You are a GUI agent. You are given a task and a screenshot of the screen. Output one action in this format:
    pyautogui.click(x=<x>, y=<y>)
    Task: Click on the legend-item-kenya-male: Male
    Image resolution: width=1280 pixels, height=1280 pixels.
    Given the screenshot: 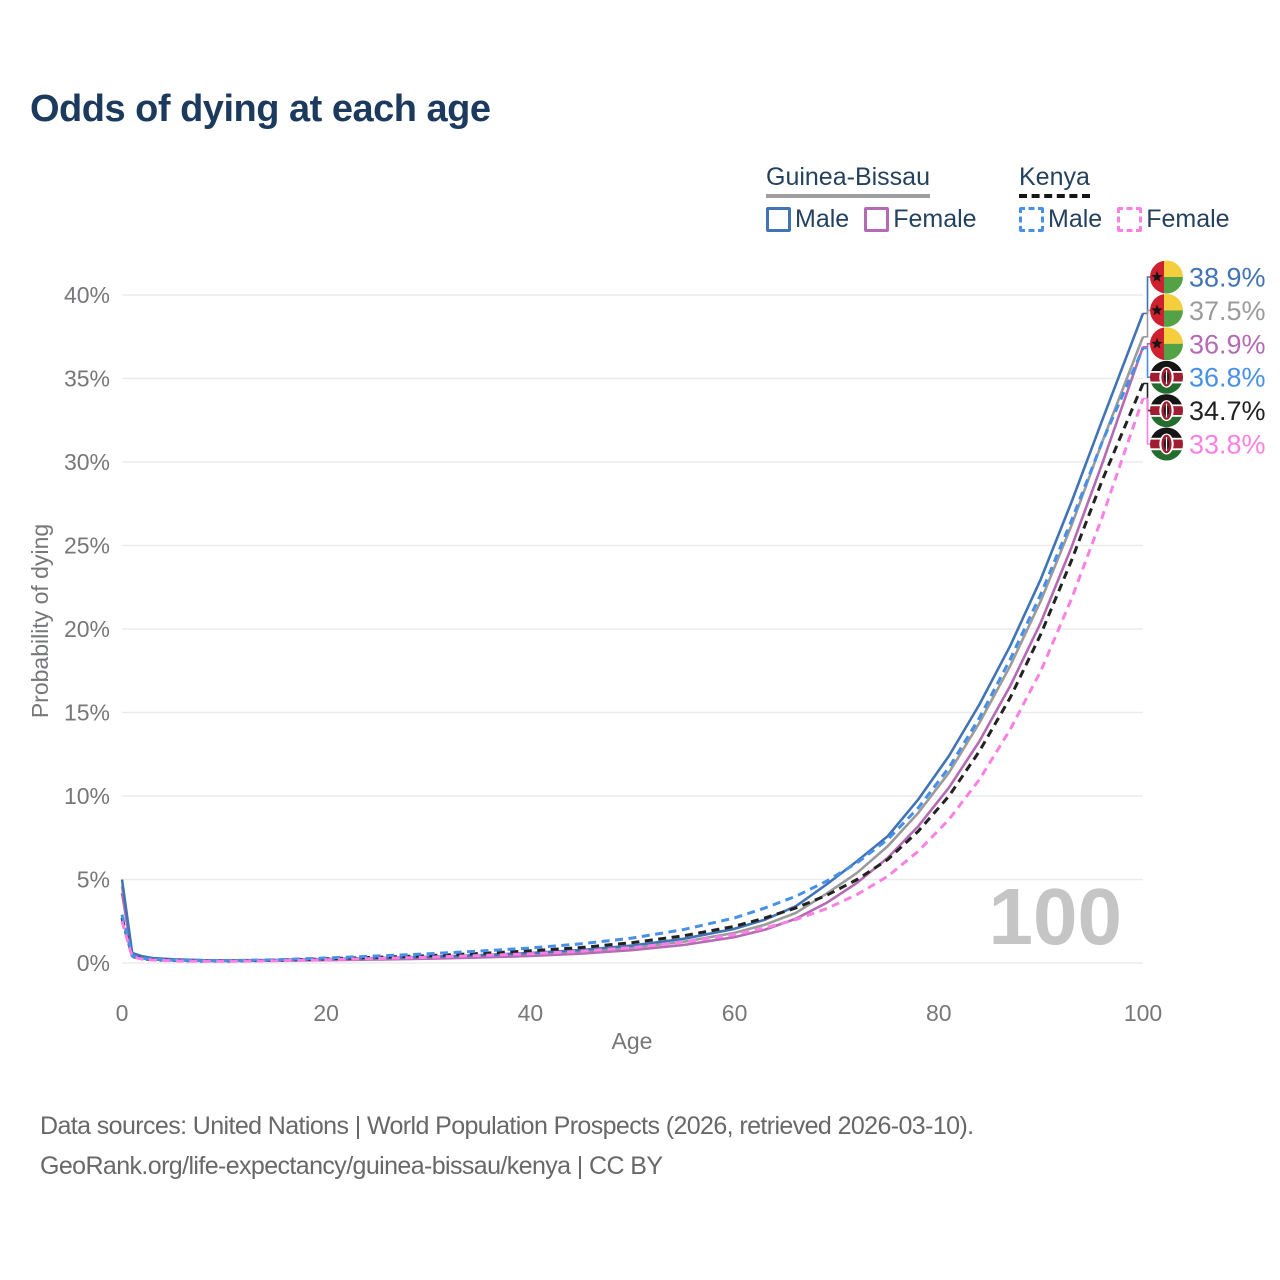 What is the action you would take?
    pyautogui.click(x=1060, y=219)
    